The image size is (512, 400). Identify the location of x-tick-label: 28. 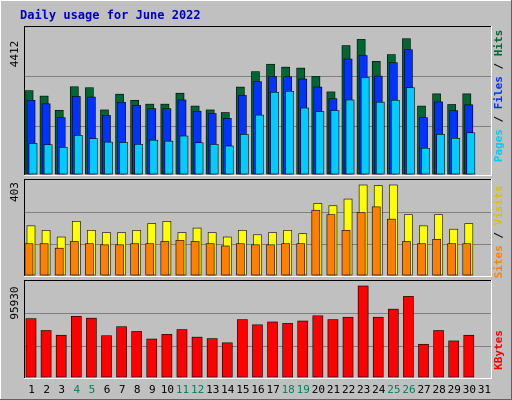
(439, 389).